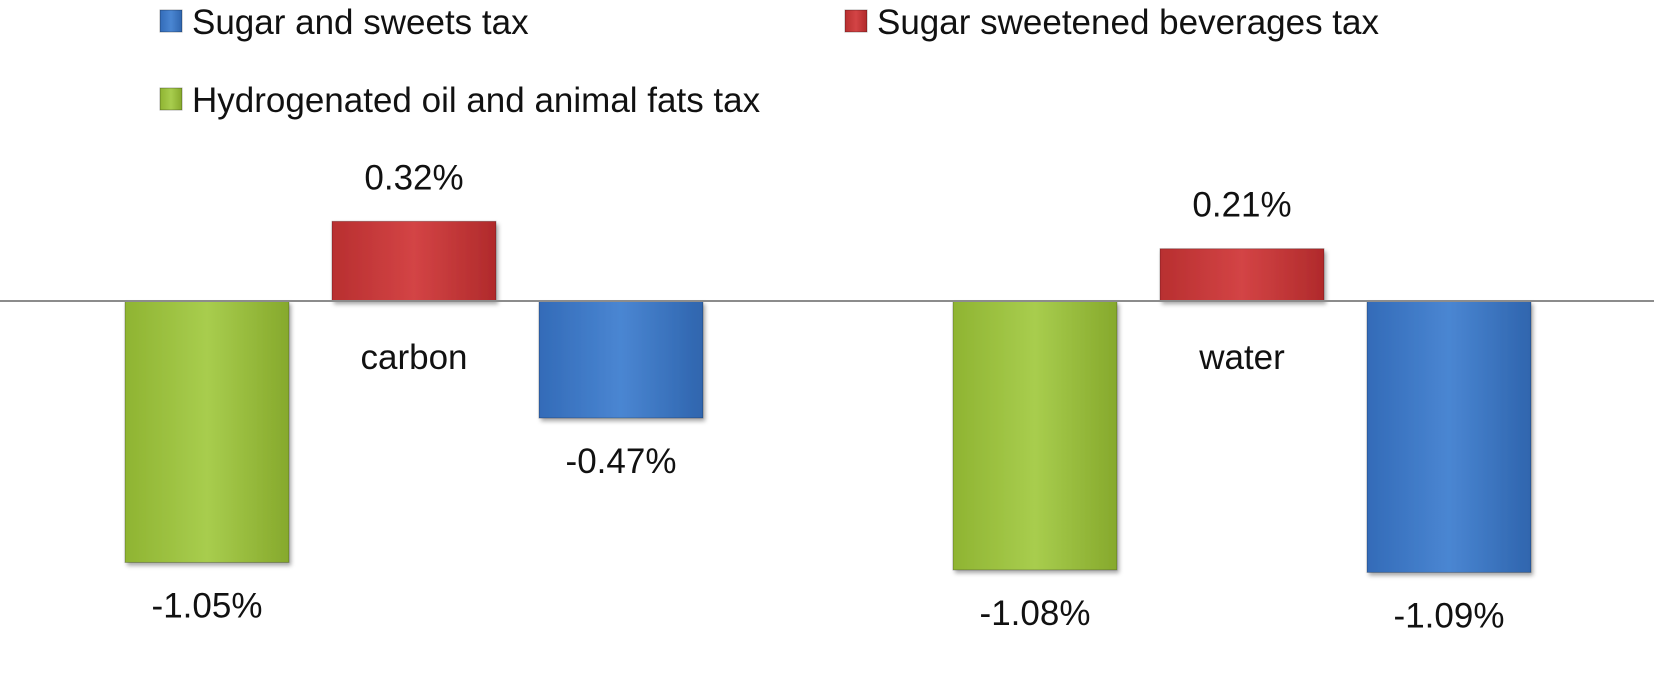  Describe the element at coordinates (476, 100) in the screenshot. I see `legend-label-hydrogenated-oil-and-animal-fats-tax: Hydrogenated oil and animal fats tax` at that location.